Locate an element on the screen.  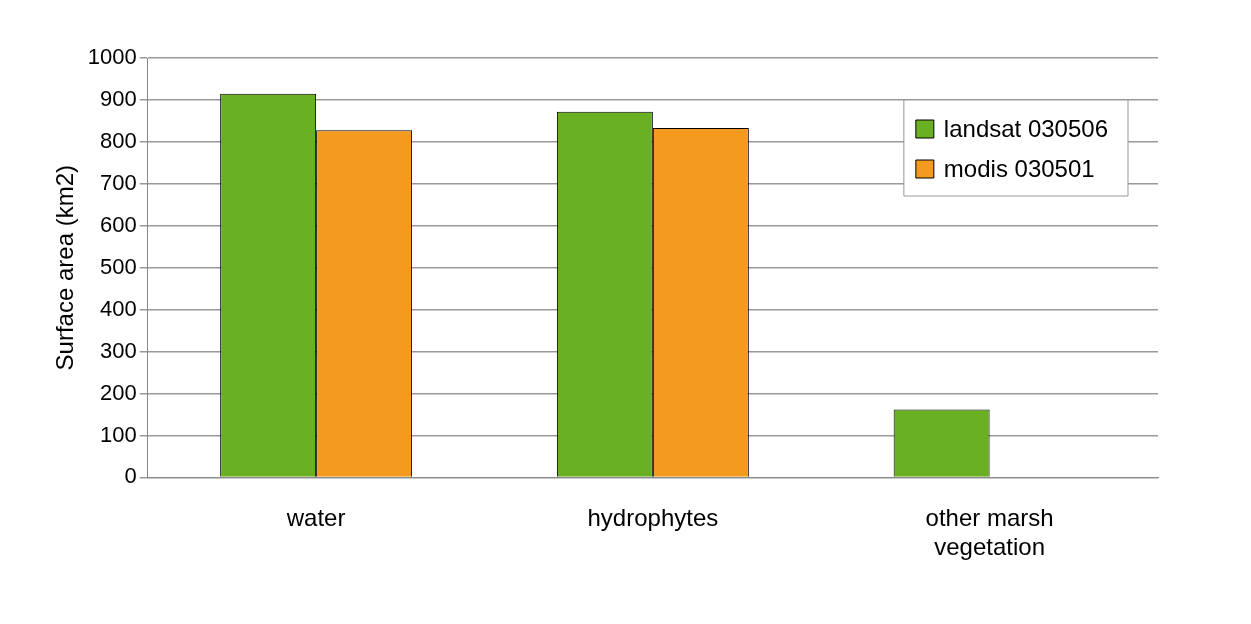
x-tick-label: water is located at coordinates (315, 518).